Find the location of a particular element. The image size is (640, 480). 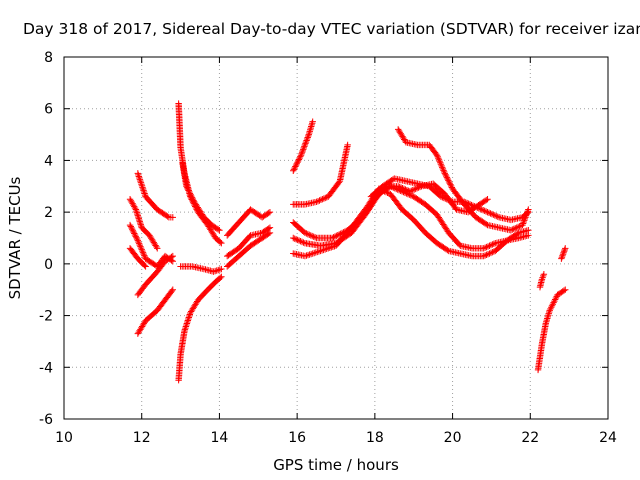

x-axis-label: GPS time / hours is located at coordinates (336, 465).